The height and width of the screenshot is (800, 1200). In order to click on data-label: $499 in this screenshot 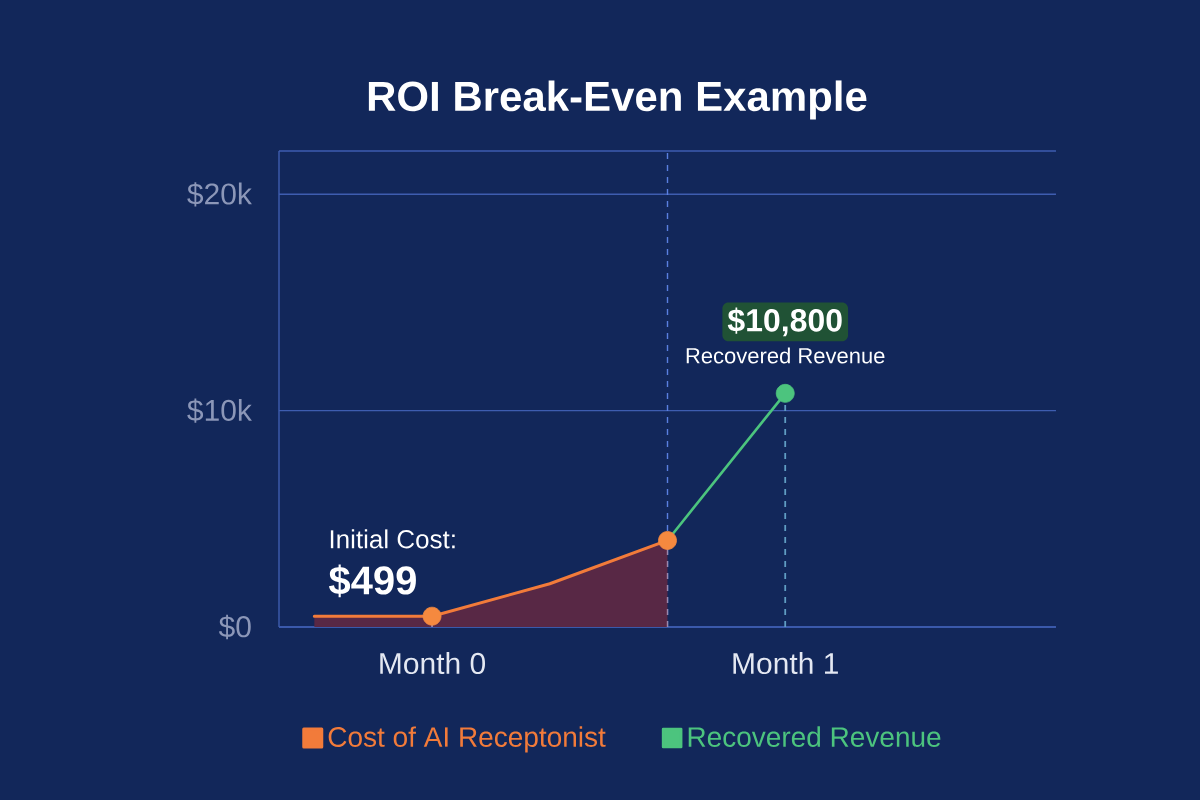, I will do `click(372, 581)`.